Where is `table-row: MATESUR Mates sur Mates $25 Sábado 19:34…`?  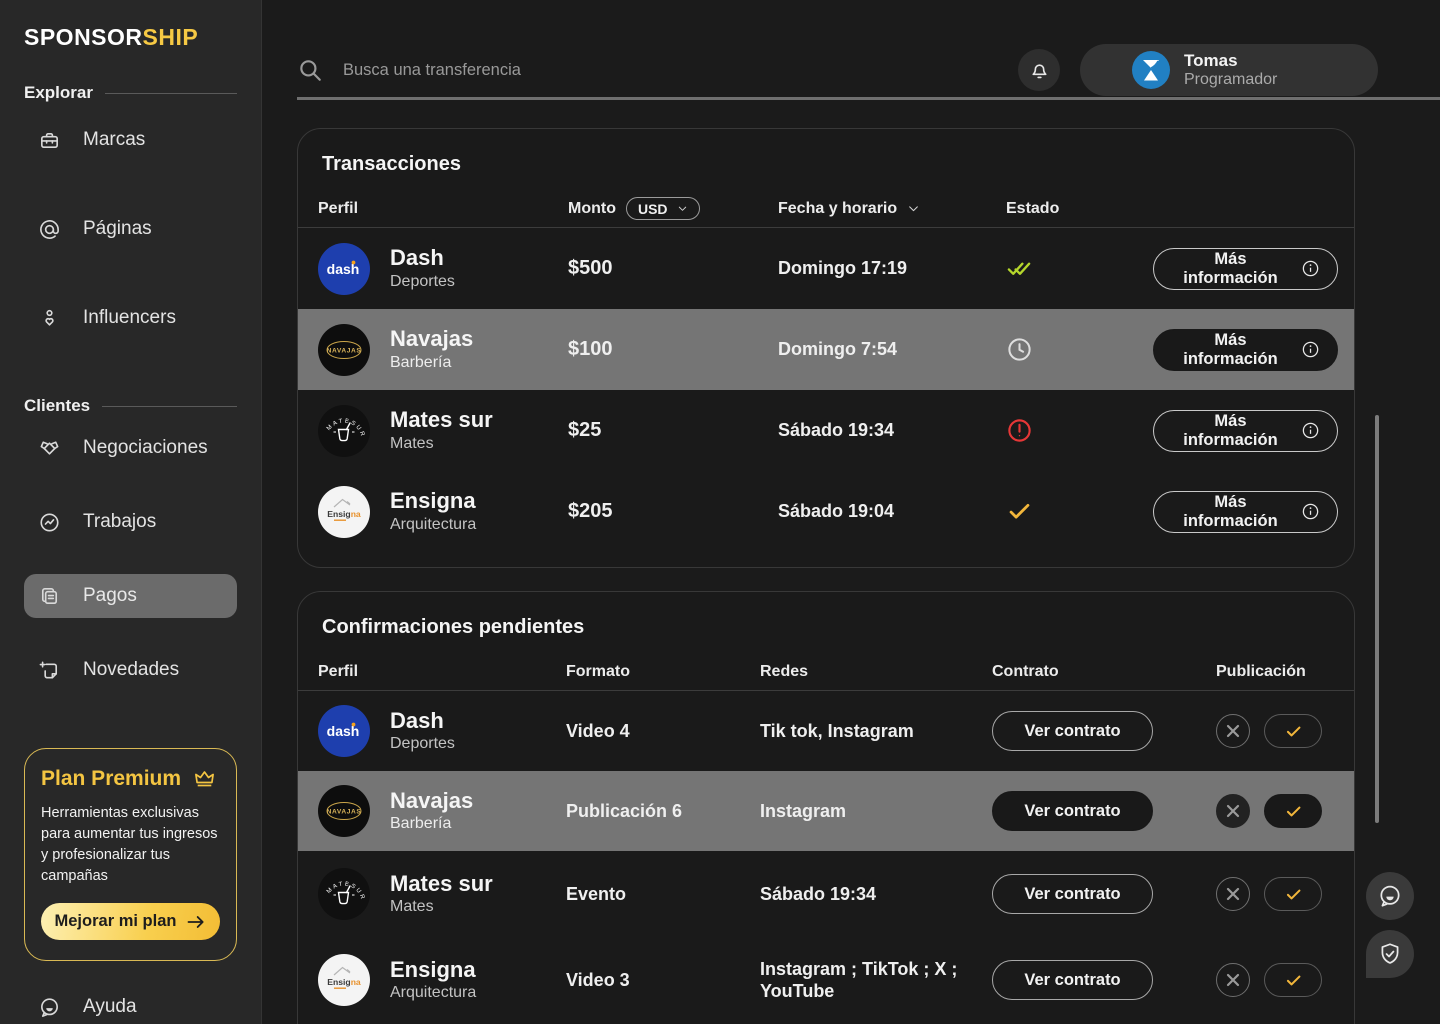 table-row: MATESUR Mates sur Mates $25 Sábado 19:34… is located at coordinates (826, 430).